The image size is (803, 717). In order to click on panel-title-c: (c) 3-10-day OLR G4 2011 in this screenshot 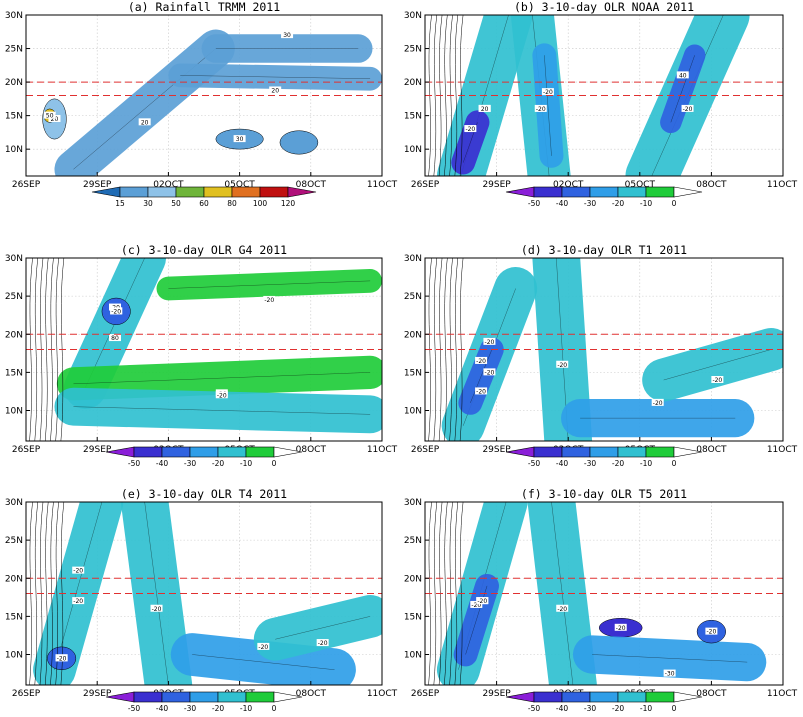, I will do `click(204, 250)`.